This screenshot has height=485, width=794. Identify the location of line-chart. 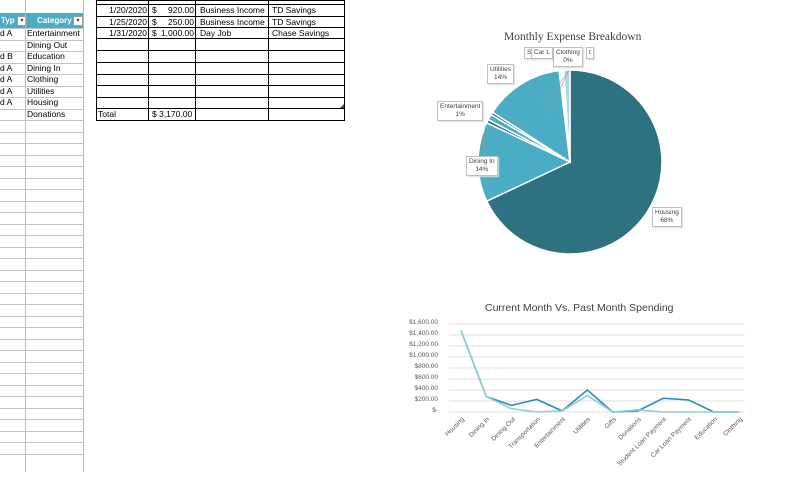
(597, 368).